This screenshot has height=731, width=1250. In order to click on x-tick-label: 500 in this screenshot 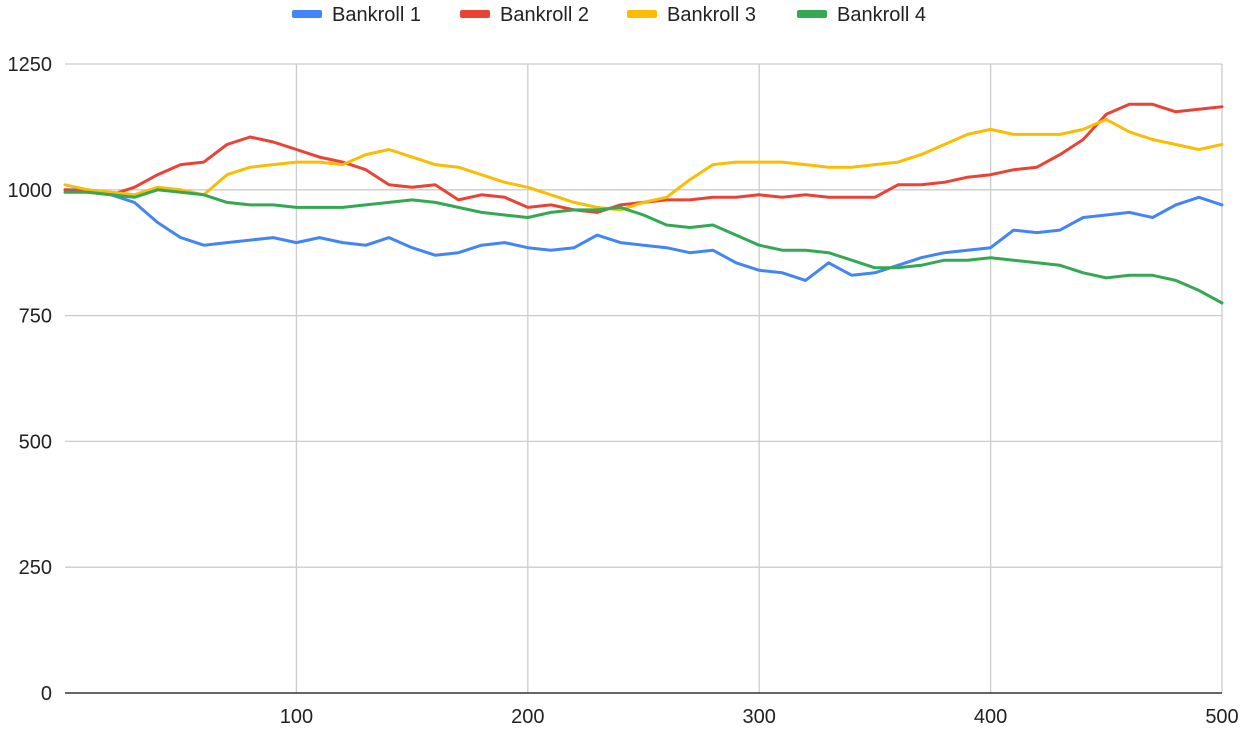, I will do `click(1221, 717)`.